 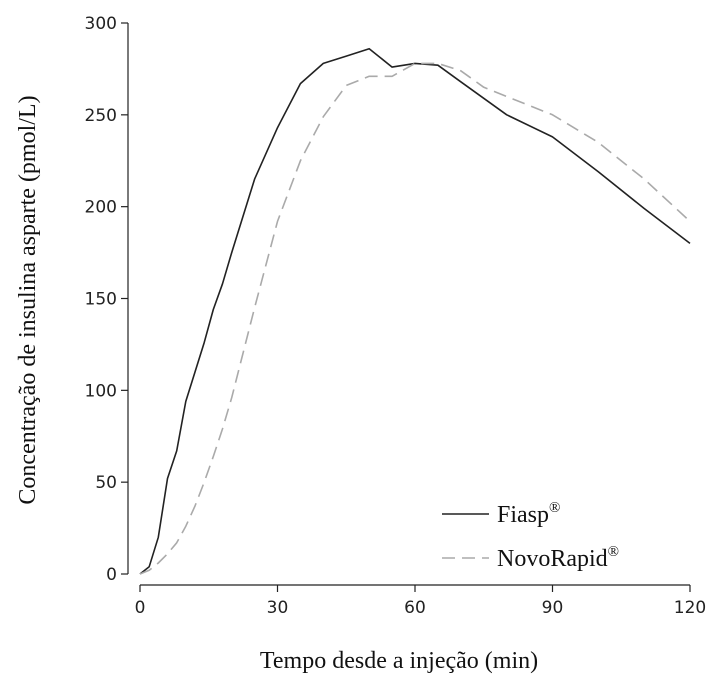 What do you see at coordinates (101, 208) in the screenshot?
I see `y-tick-label: 200` at bounding box center [101, 208].